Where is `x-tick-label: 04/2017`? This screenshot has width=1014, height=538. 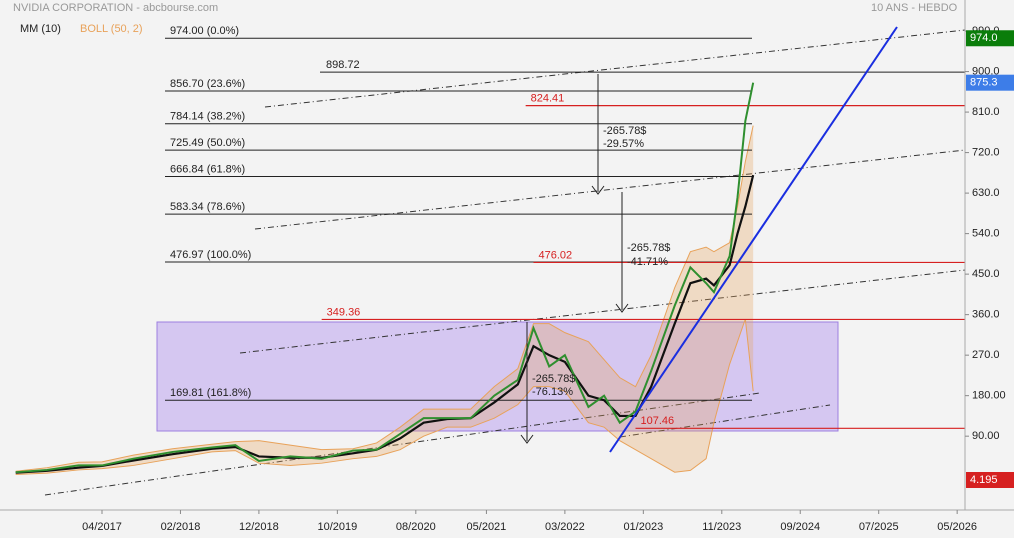 x-tick-label: 04/2017 is located at coordinates (102, 527).